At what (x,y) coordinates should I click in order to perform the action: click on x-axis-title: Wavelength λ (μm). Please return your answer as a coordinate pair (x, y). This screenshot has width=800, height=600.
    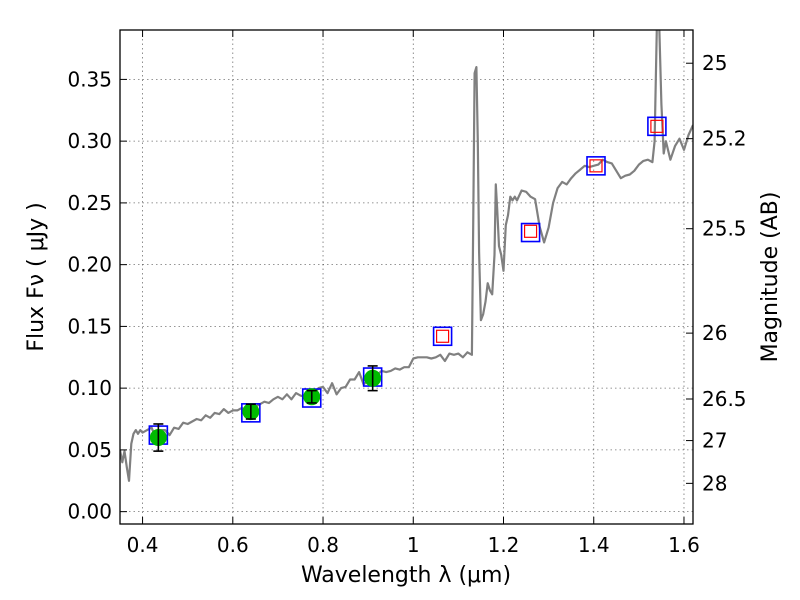
    Looking at the image, I should click on (406, 575).